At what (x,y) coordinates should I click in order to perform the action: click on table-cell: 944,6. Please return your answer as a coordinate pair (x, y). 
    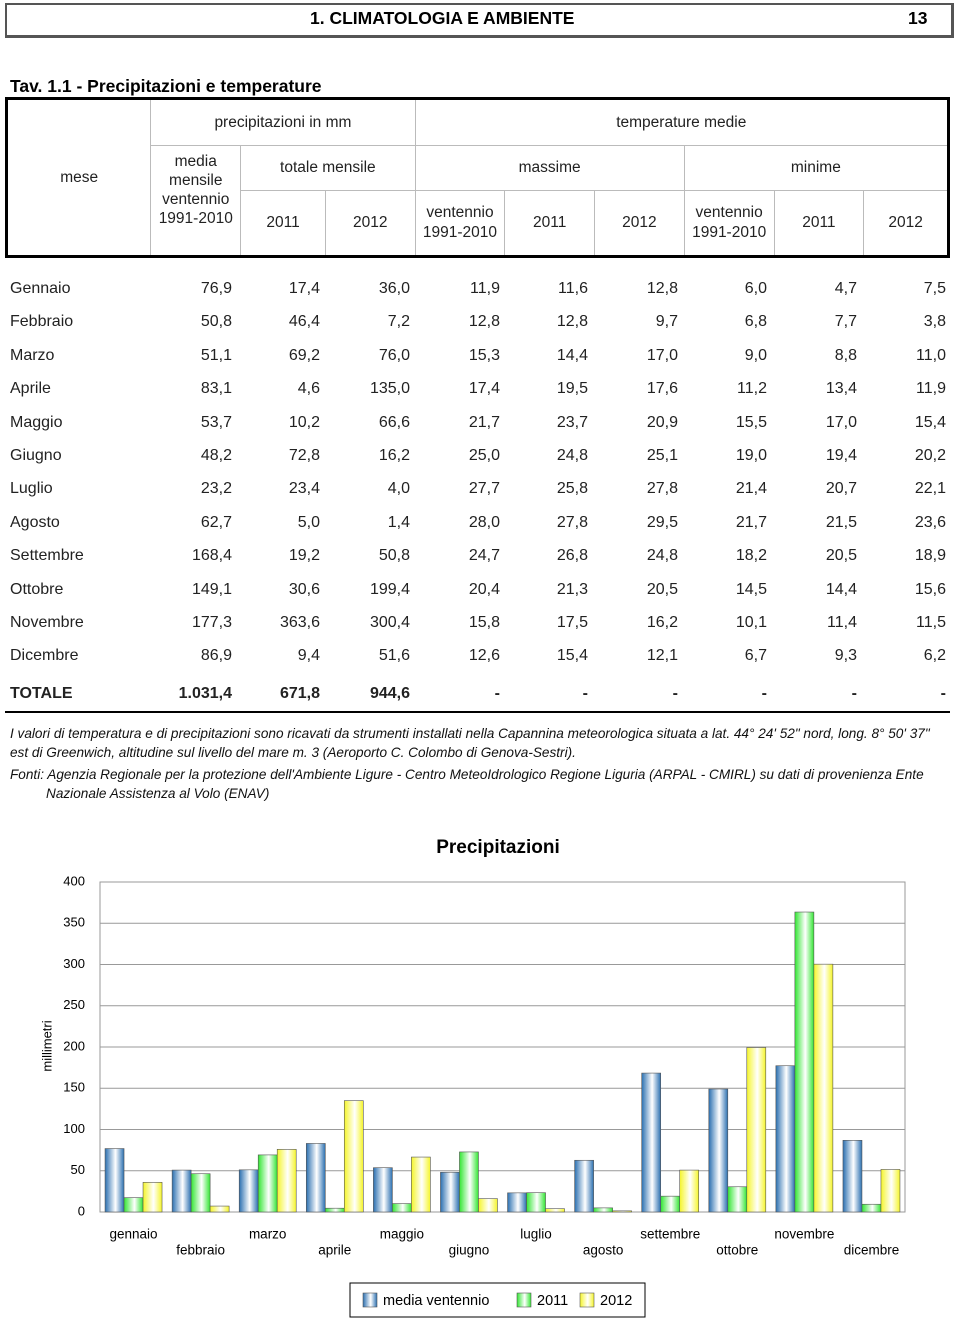
    Looking at the image, I should click on (389, 693).